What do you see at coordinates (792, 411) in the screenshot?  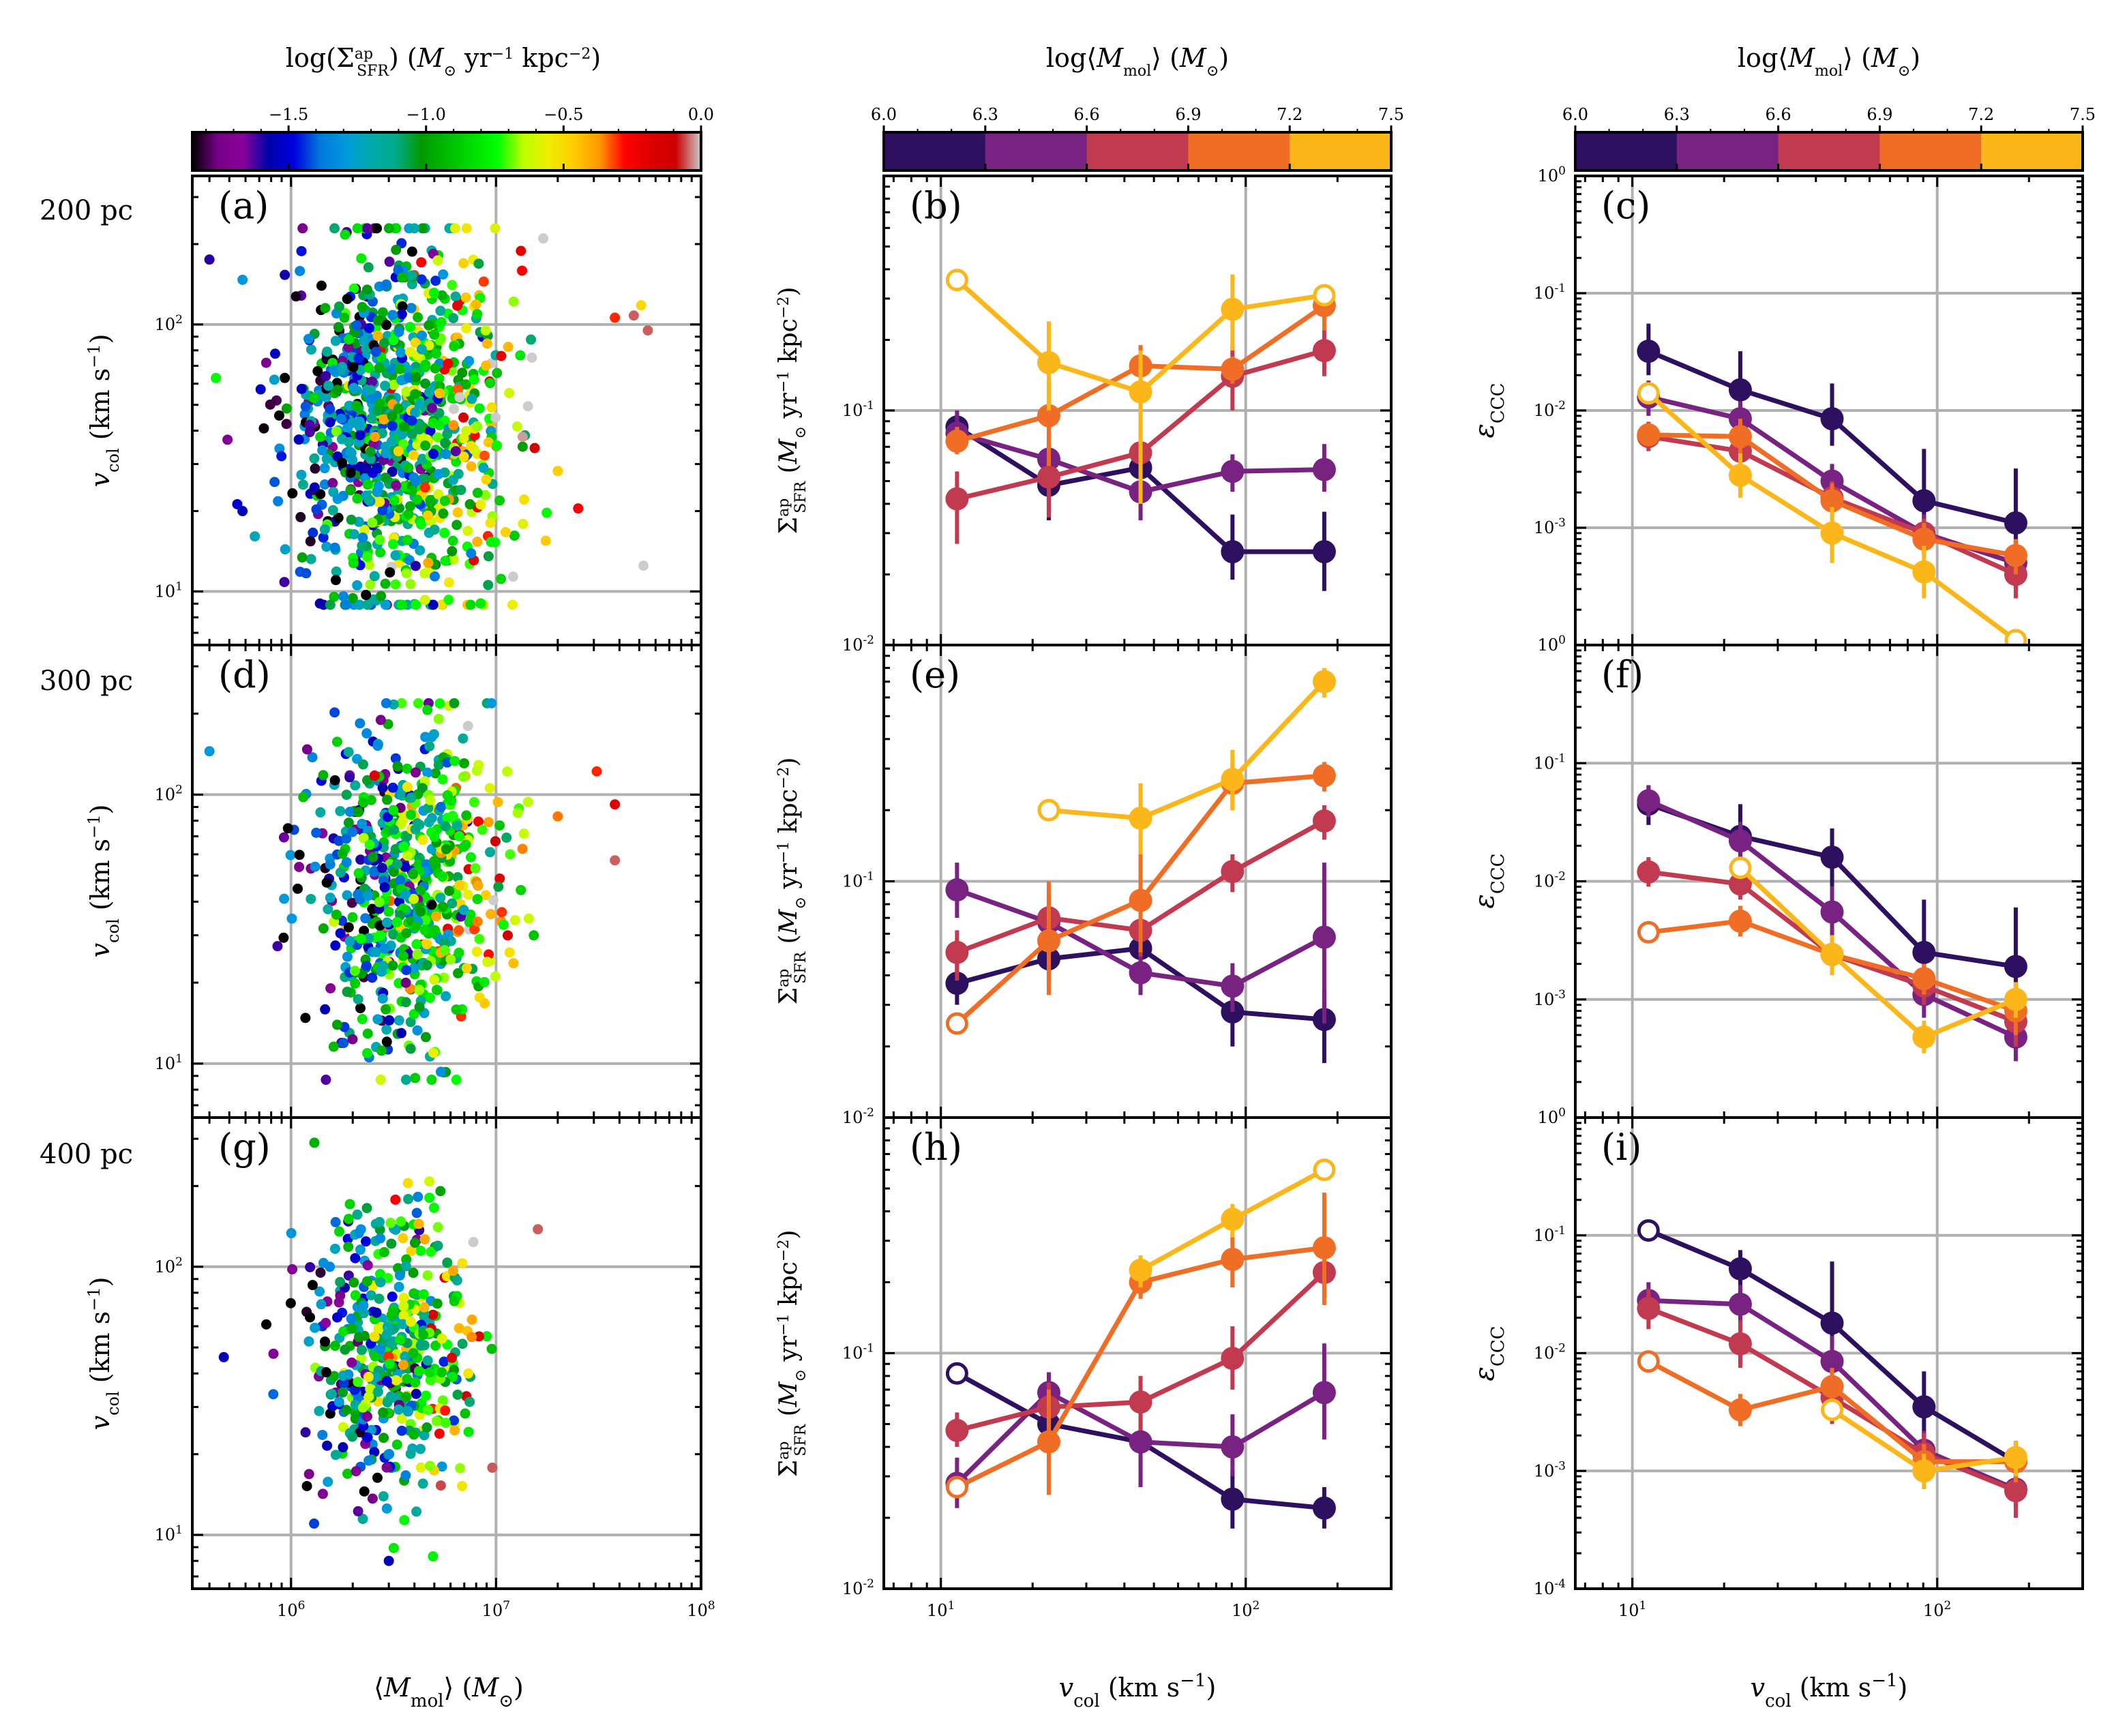 I see `middle-ylabel-b: ΣapSFR (M⊙ yr−1 kpc−2)` at bounding box center [792, 411].